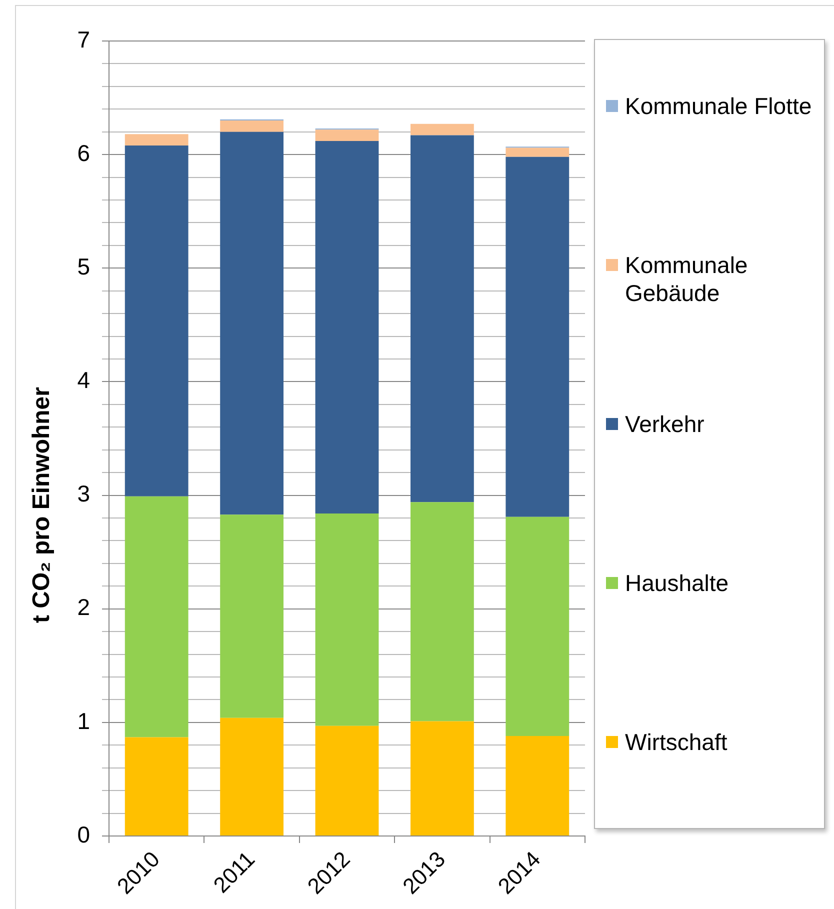  What do you see at coordinates (83, 721) in the screenshot?
I see `y-tick-label: 1` at bounding box center [83, 721].